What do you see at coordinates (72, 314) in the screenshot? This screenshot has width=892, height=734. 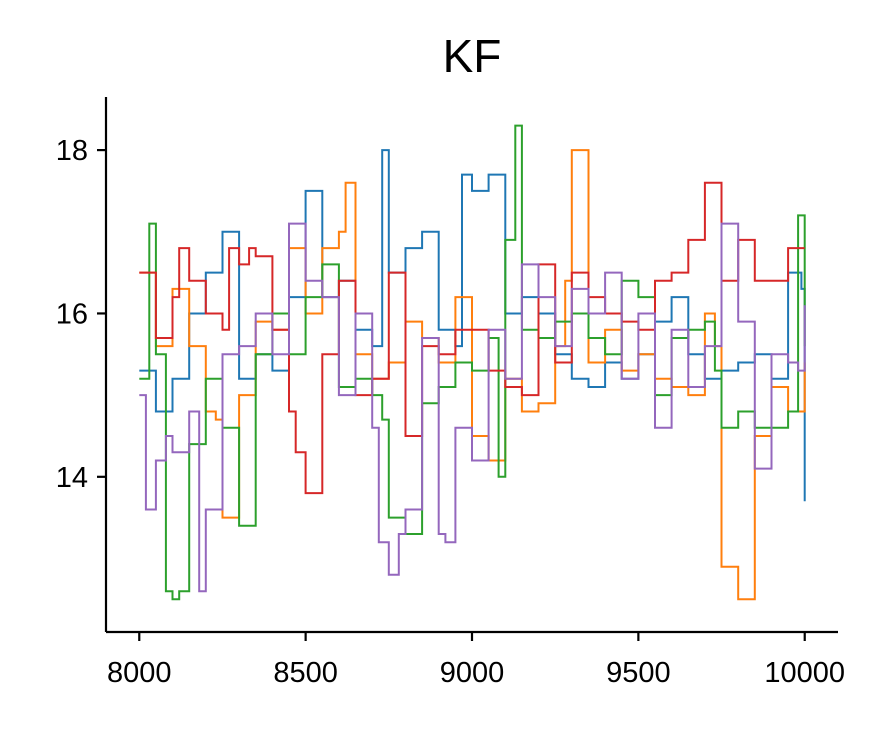 I see `y-tick-label: 16` at bounding box center [72, 314].